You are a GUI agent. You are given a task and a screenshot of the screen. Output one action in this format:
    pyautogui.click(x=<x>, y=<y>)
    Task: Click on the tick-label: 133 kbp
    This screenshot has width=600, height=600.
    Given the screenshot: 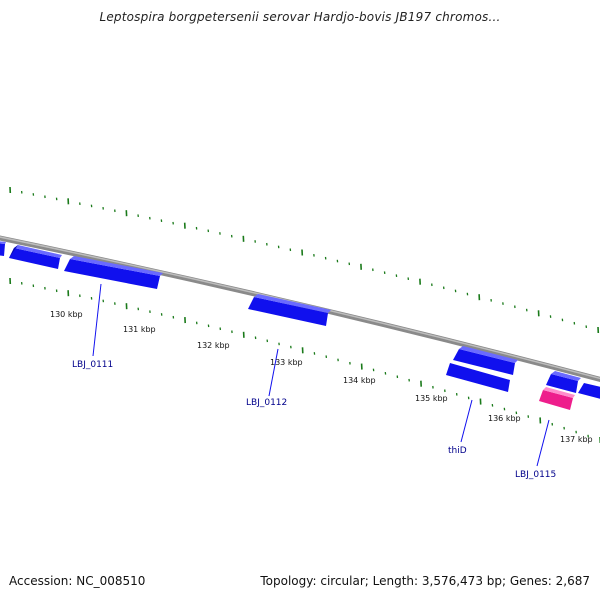 What is the action you would take?
    pyautogui.click(x=286, y=362)
    